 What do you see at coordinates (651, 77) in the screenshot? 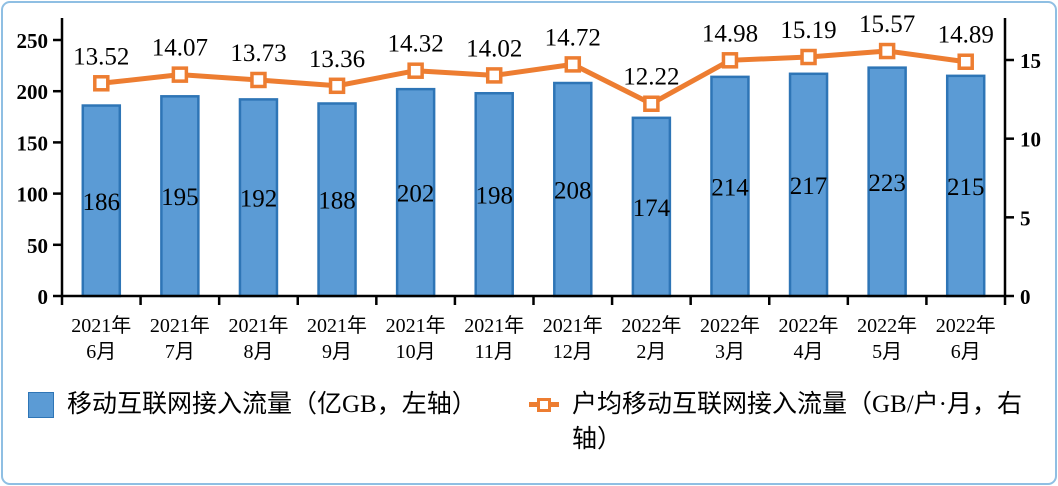
I see `line-value-label: 12.22` at bounding box center [651, 77].